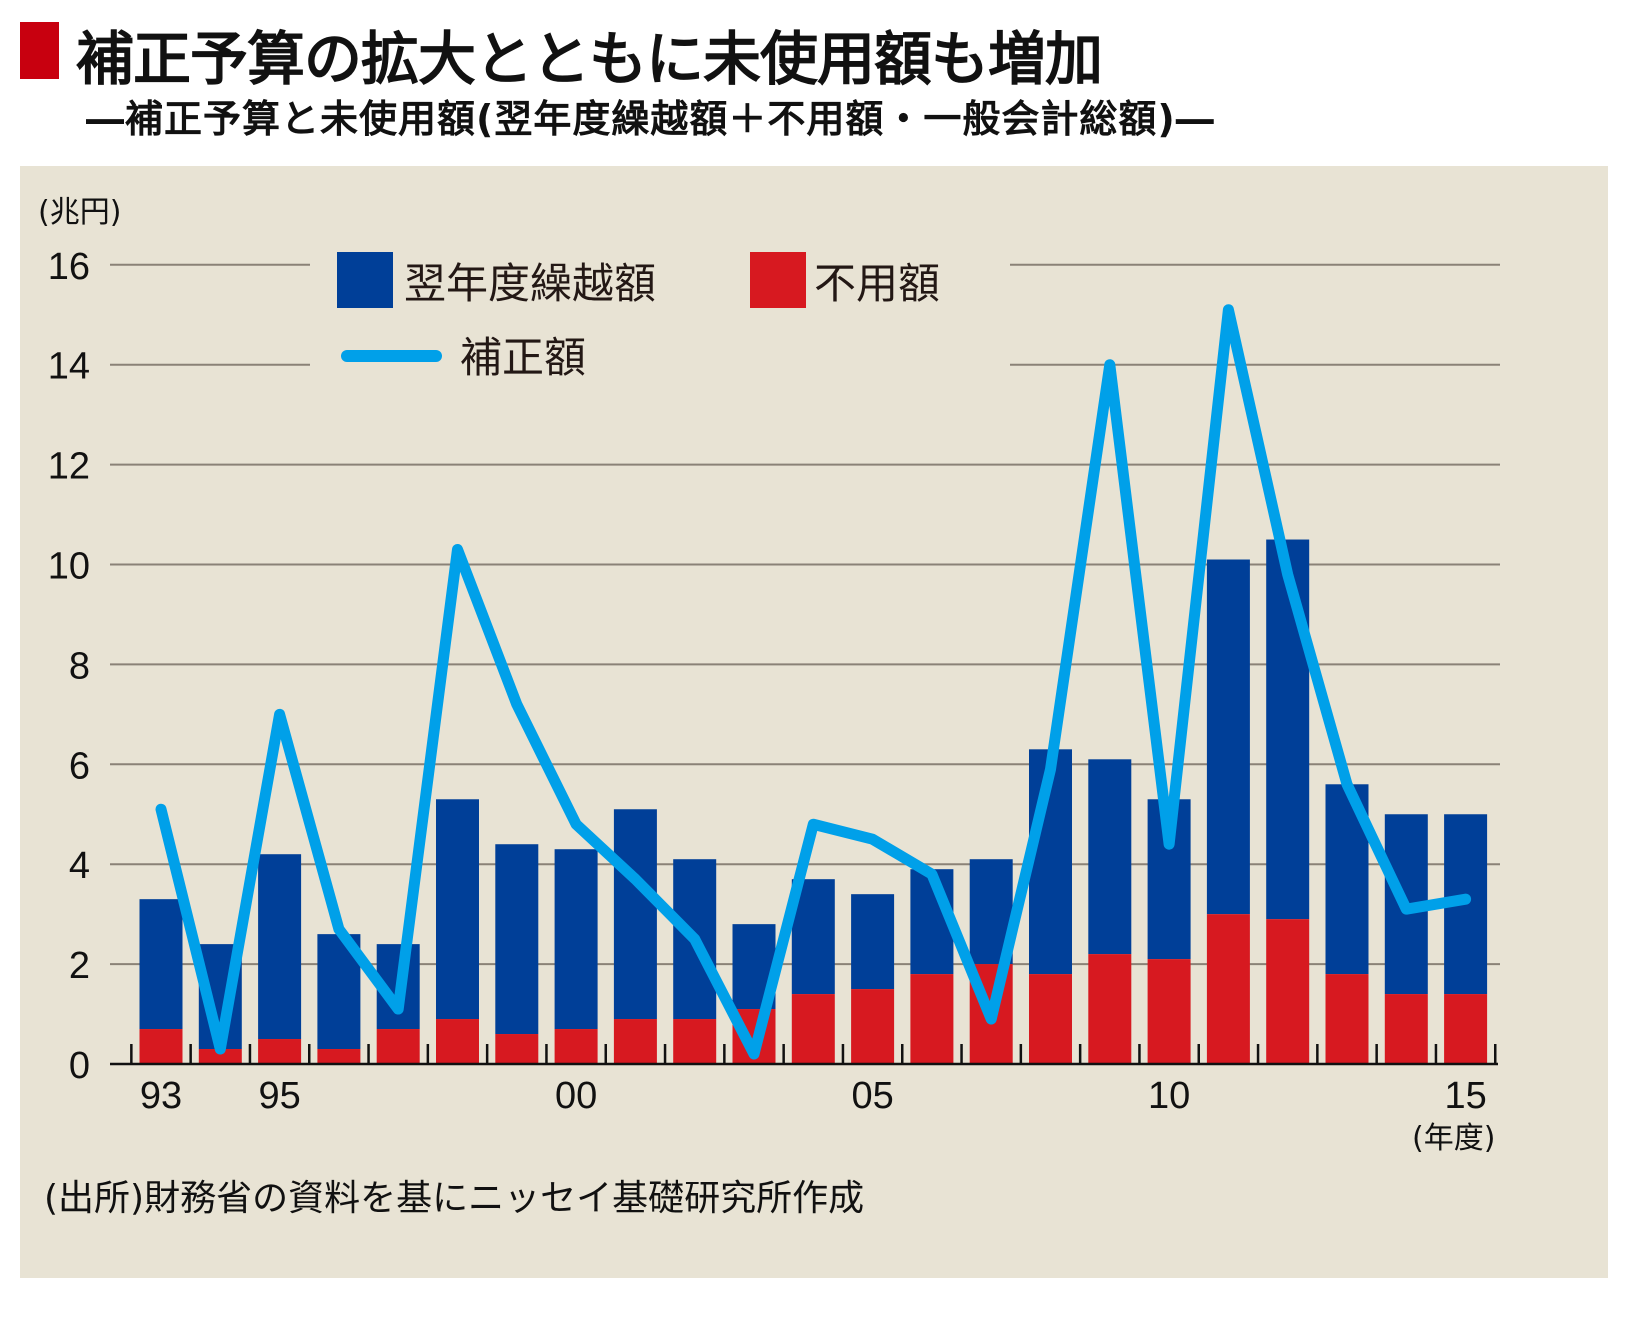 The image size is (1628, 1322). Describe the element at coordinates (660, 316) in the screenshot. I see `legend-background` at that location.